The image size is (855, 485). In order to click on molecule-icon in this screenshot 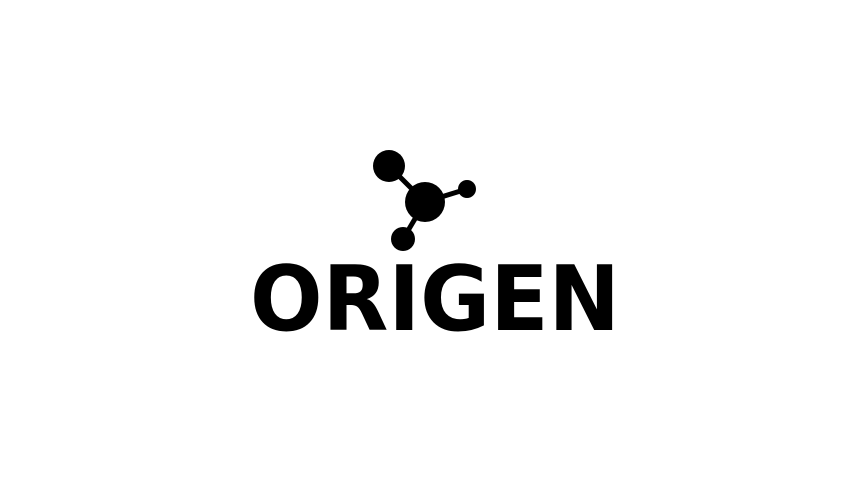, I will do `click(424, 200)`.